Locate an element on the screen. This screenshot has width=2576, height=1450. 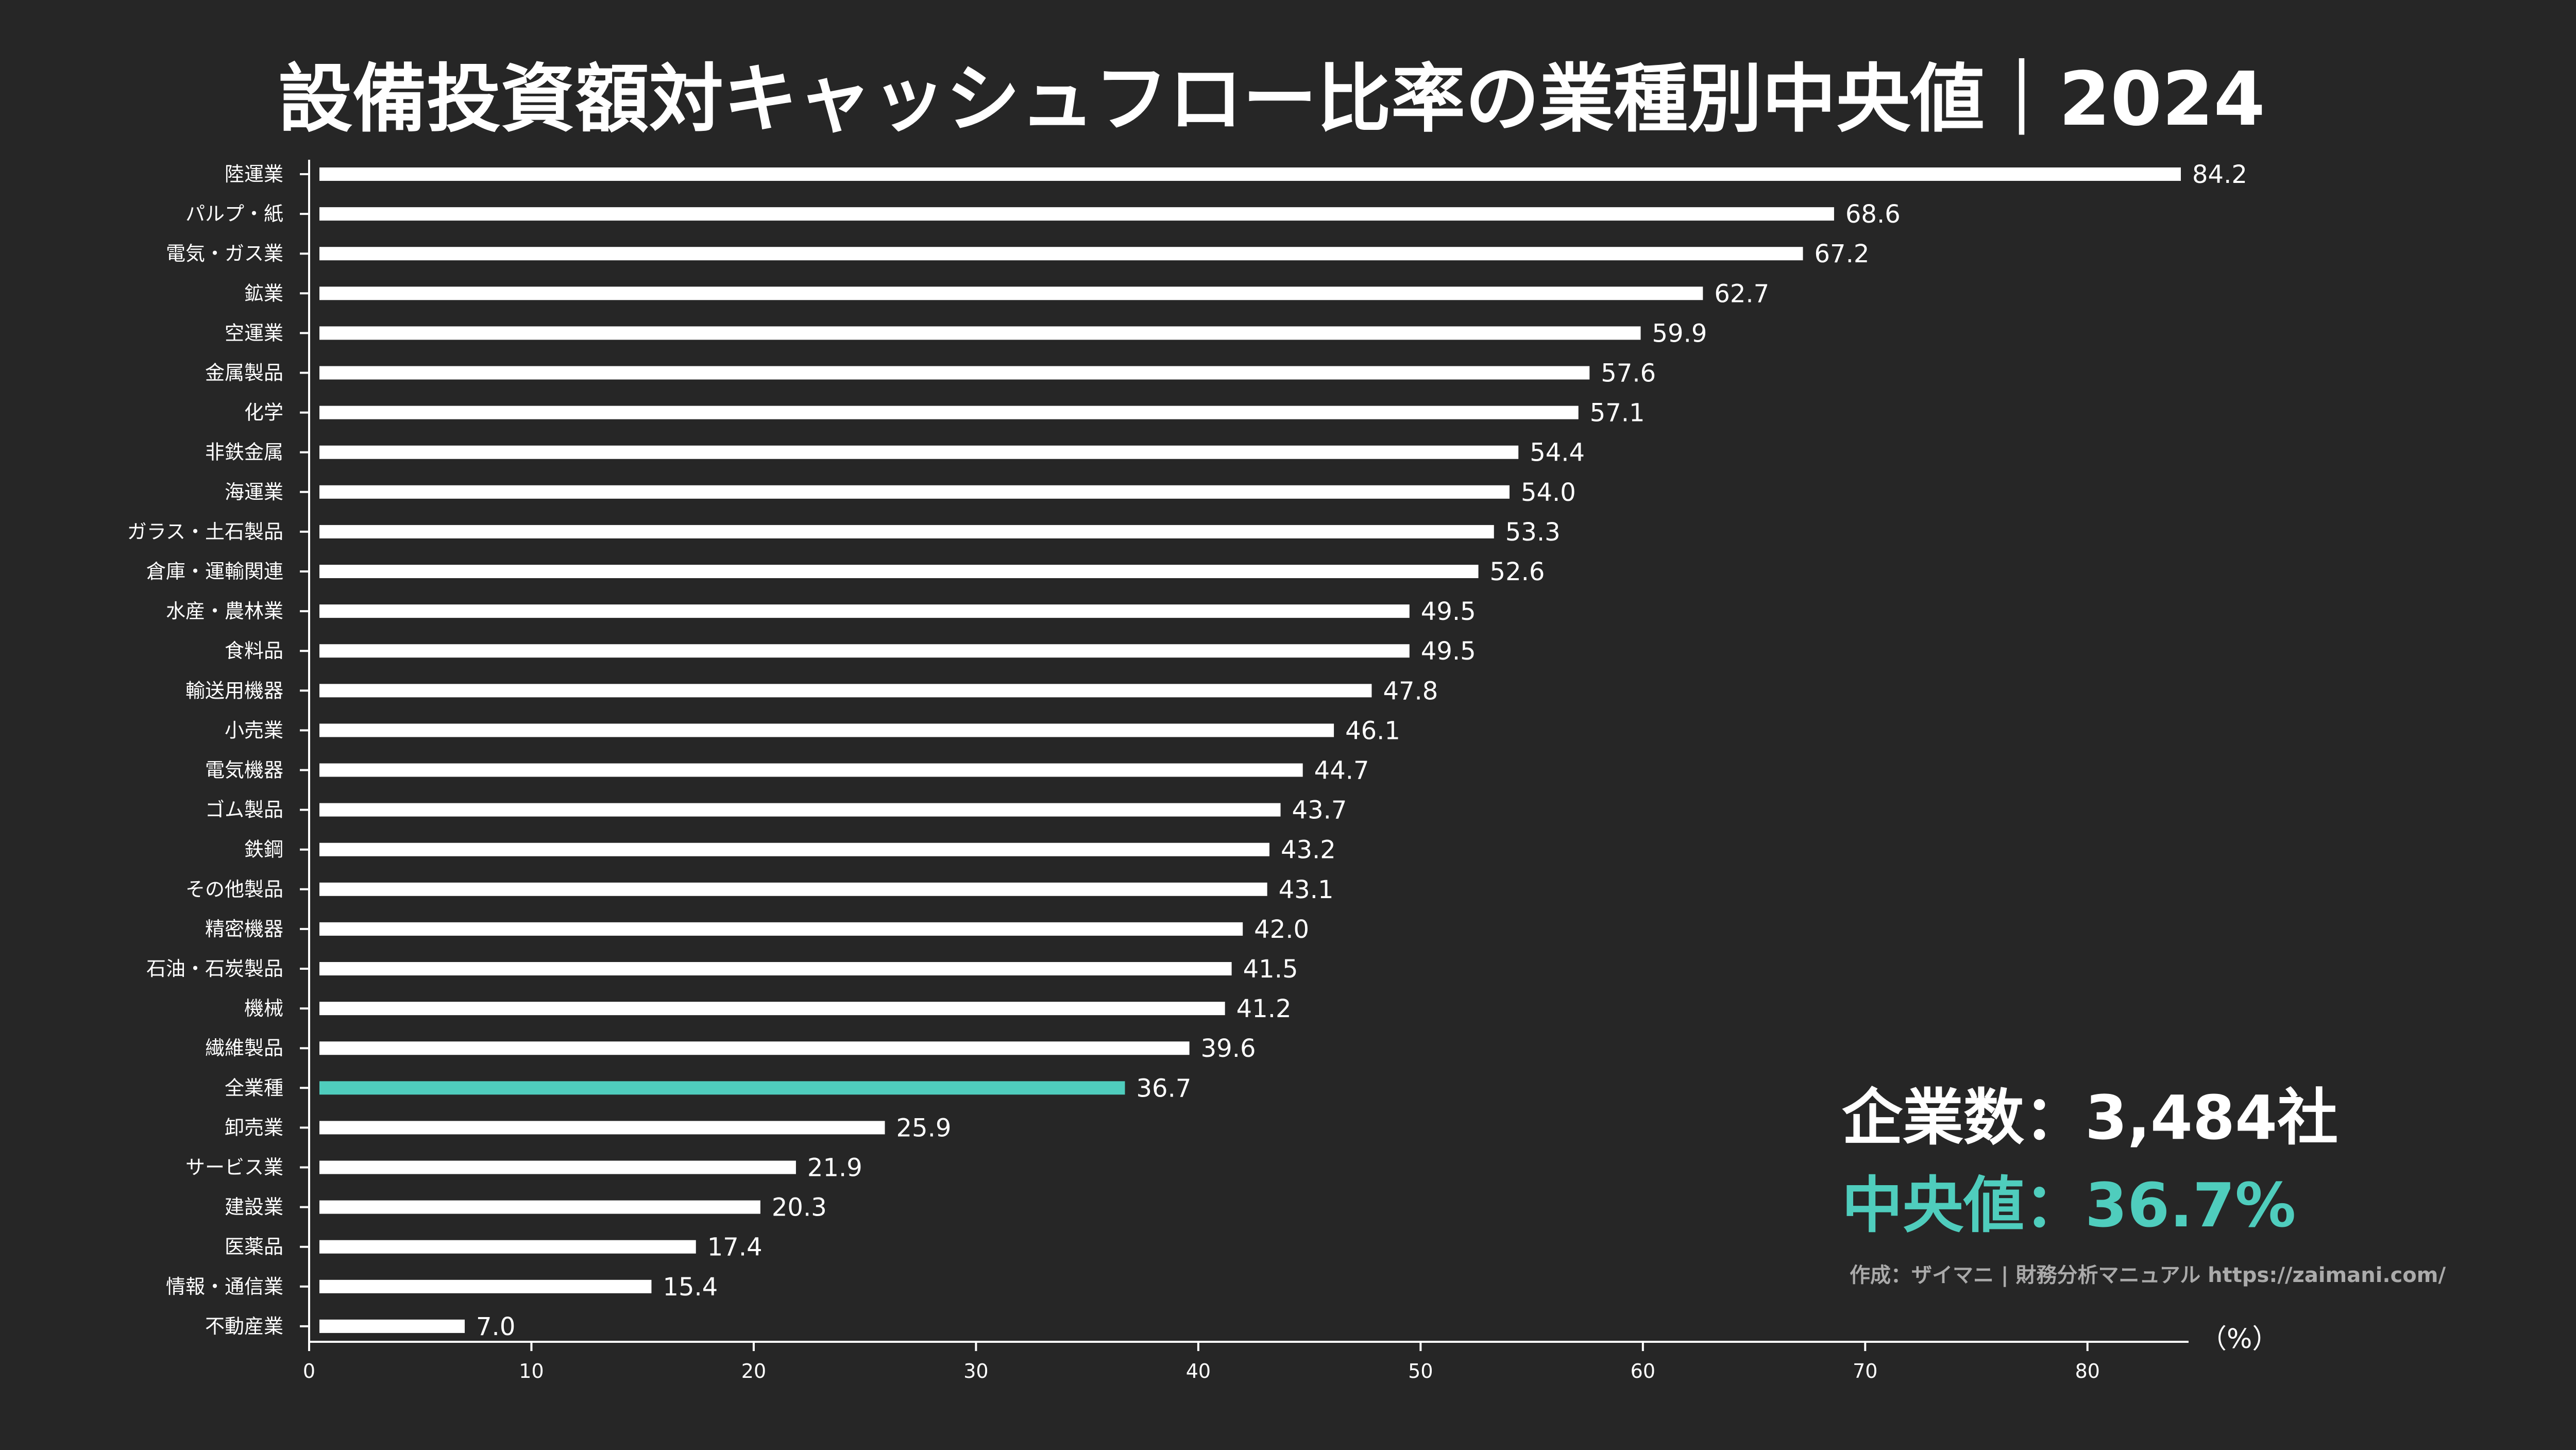
value-label: 43.2 is located at coordinates (1308, 851).